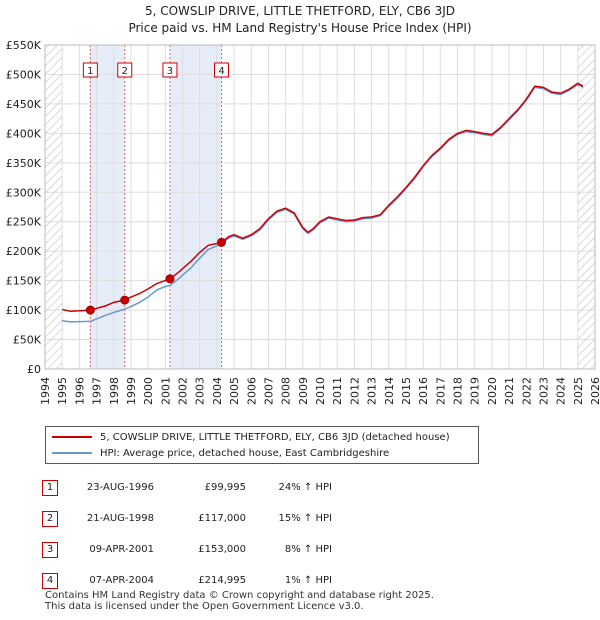 This screenshot has width=600, height=620. I want to click on x-tick-label: 2026, so click(594, 391).